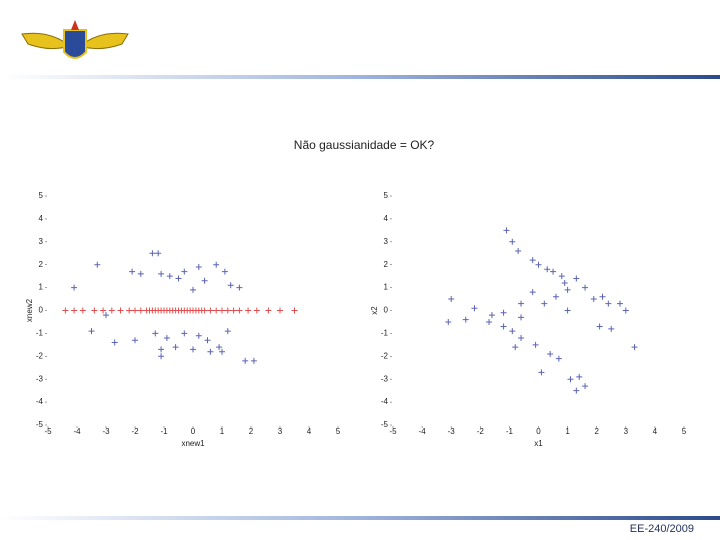 The width and height of the screenshot is (720, 540). What do you see at coordinates (193, 443) in the screenshot?
I see `x-axis-label: xnew1` at bounding box center [193, 443].